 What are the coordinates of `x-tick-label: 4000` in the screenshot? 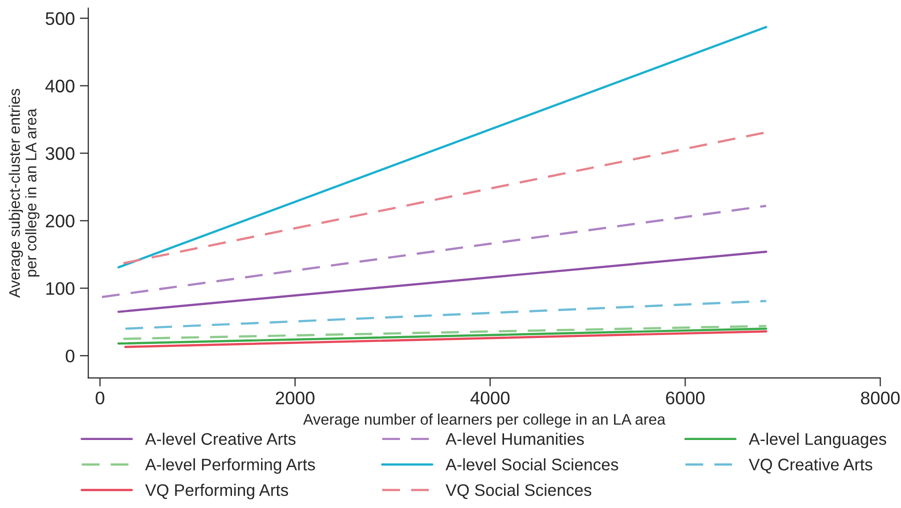 It's located at (490, 398).